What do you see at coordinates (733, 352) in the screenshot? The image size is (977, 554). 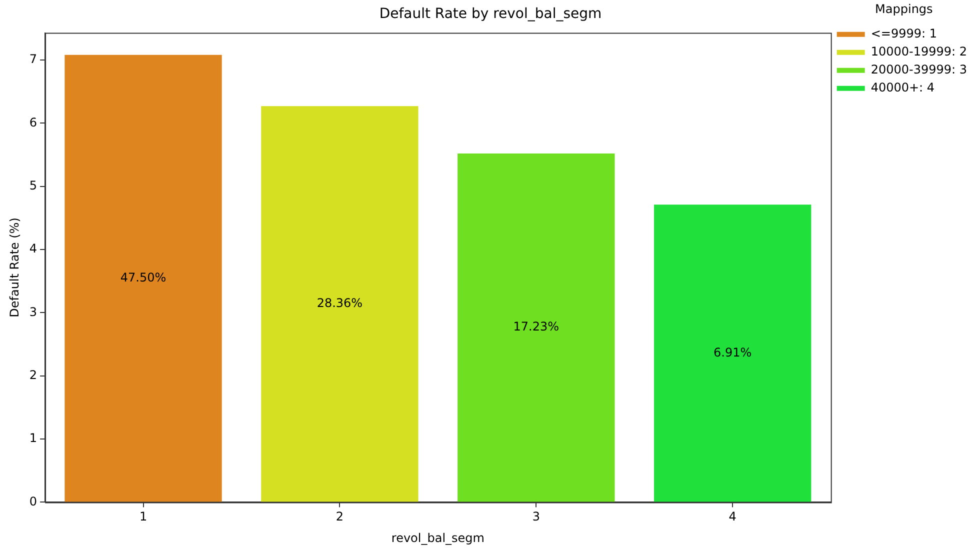 I see `annotation: 6.91%` at bounding box center [733, 352].